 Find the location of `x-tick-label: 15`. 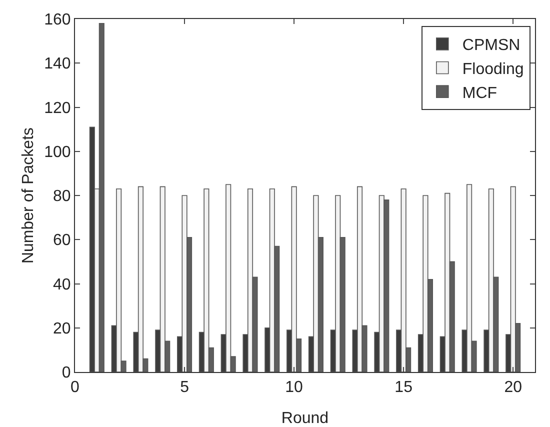

x-tick-label: 15 is located at coordinates (403, 387).